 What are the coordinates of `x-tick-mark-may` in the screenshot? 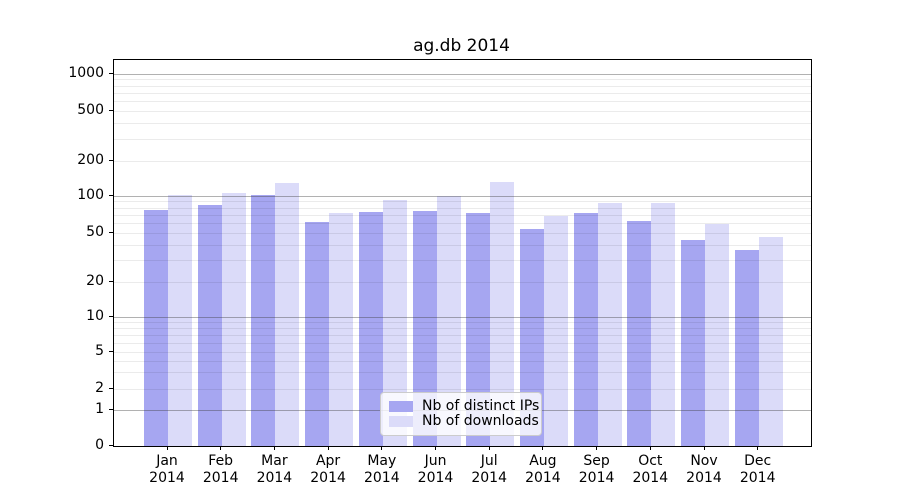 It's located at (382, 448).